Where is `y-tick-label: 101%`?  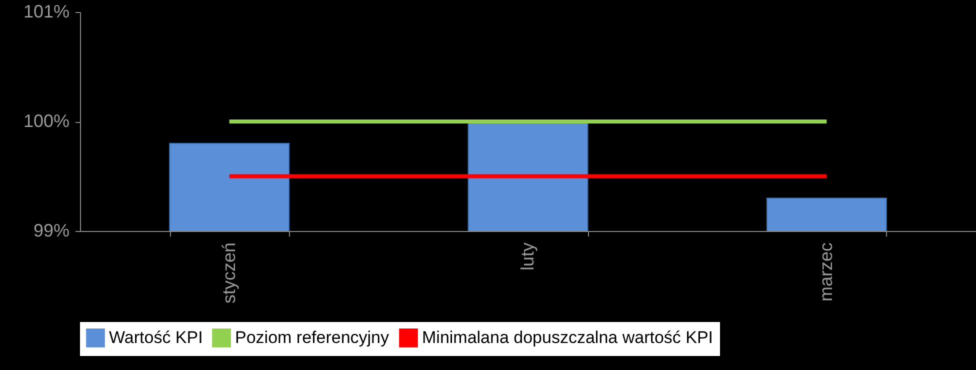
y-tick-label: 101% is located at coordinates (46, 12).